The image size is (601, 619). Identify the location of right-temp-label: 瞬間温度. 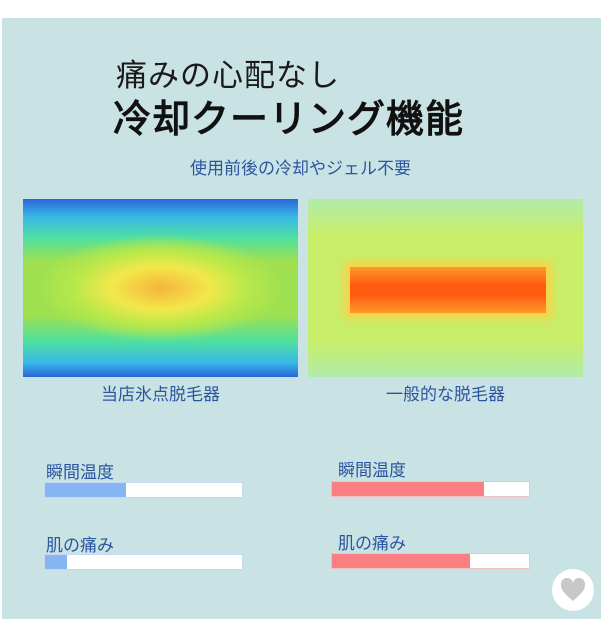
(372, 471).